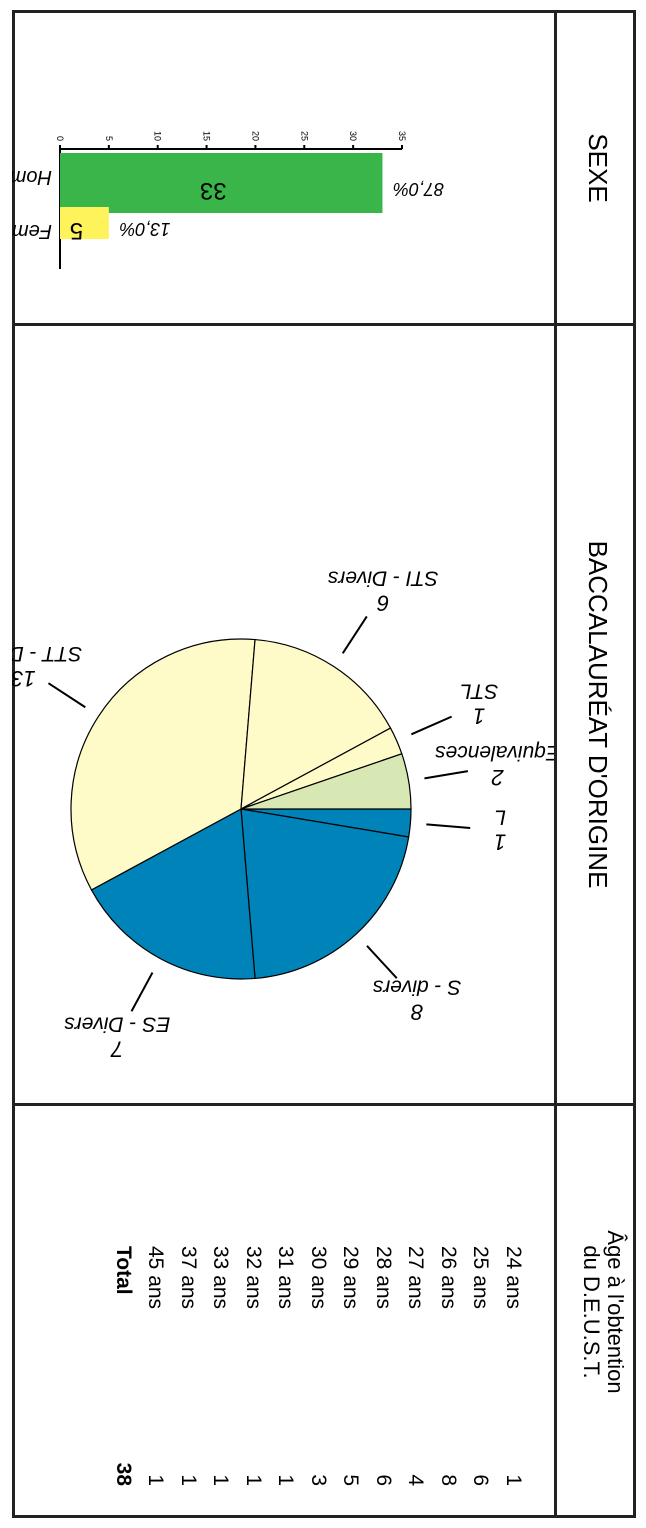  Describe the element at coordinates (221, 1278) in the screenshot. I see `age-label: 33 ans` at that location.